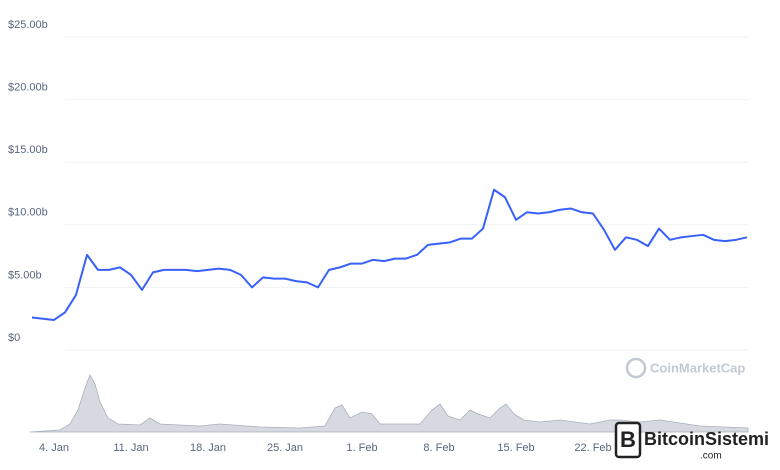 Image resolution: width=780 pixels, height=470 pixels. I want to click on x-tick-label: 8. Feb, so click(438, 448).